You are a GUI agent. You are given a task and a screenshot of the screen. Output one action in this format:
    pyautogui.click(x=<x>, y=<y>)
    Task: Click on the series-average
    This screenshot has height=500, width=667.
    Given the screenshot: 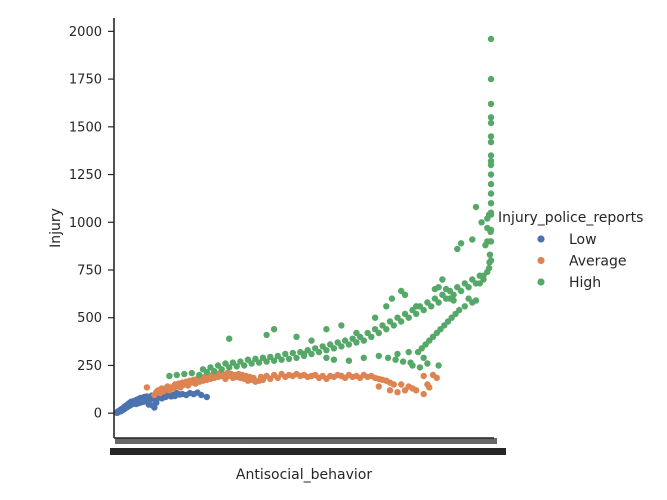 What is the action you would take?
    pyautogui.click(x=291, y=384)
    